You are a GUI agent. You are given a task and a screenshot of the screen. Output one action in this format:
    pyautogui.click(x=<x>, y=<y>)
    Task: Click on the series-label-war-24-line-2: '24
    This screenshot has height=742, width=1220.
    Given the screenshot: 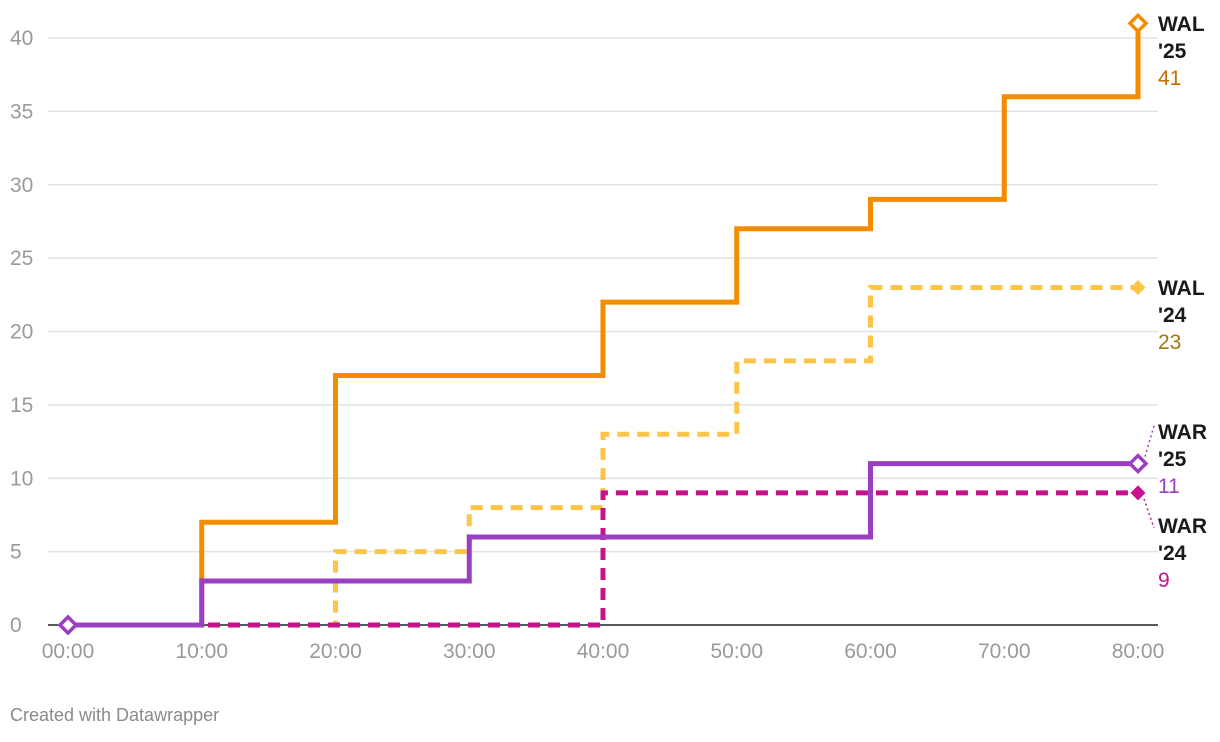 What is the action you would take?
    pyautogui.click(x=1172, y=553)
    